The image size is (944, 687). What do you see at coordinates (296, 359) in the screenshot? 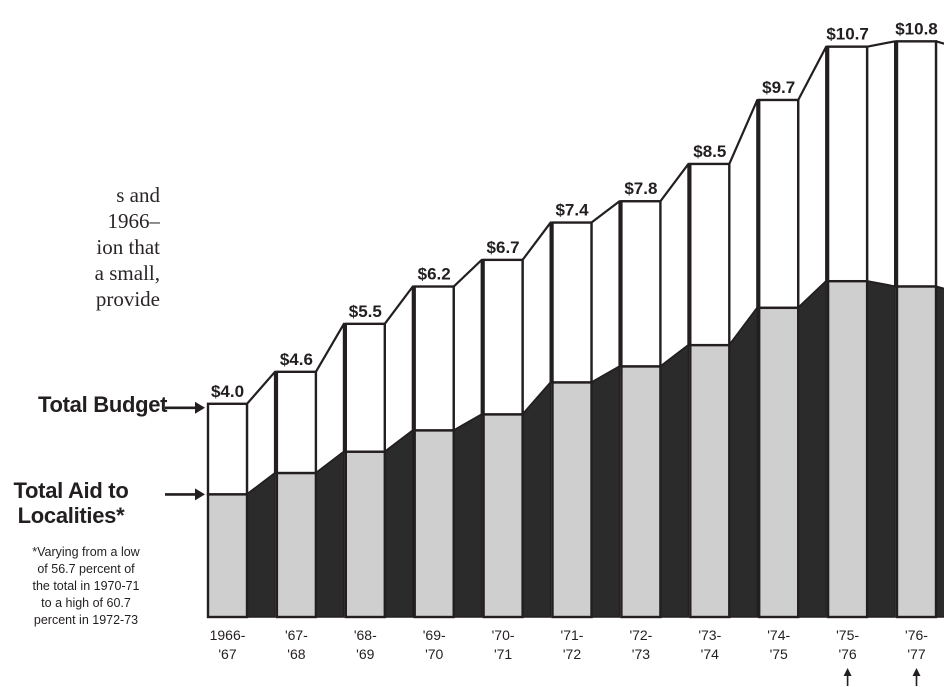
I see `data-label: $4.6` at bounding box center [296, 359].